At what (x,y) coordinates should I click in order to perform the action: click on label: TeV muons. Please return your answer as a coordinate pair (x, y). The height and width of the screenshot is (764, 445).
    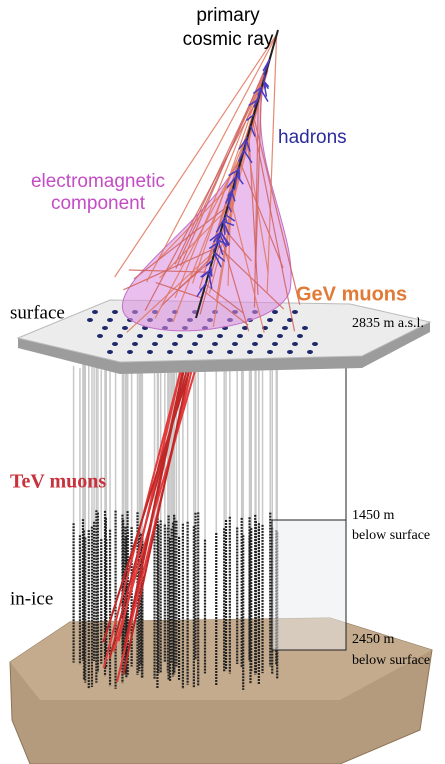
    Looking at the image, I should click on (58, 482).